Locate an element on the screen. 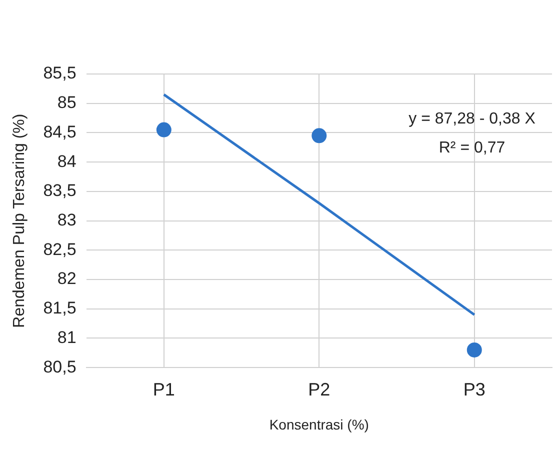 Image resolution: width=560 pixels, height=450 pixels. y-tick-label: 81 is located at coordinates (66, 337).